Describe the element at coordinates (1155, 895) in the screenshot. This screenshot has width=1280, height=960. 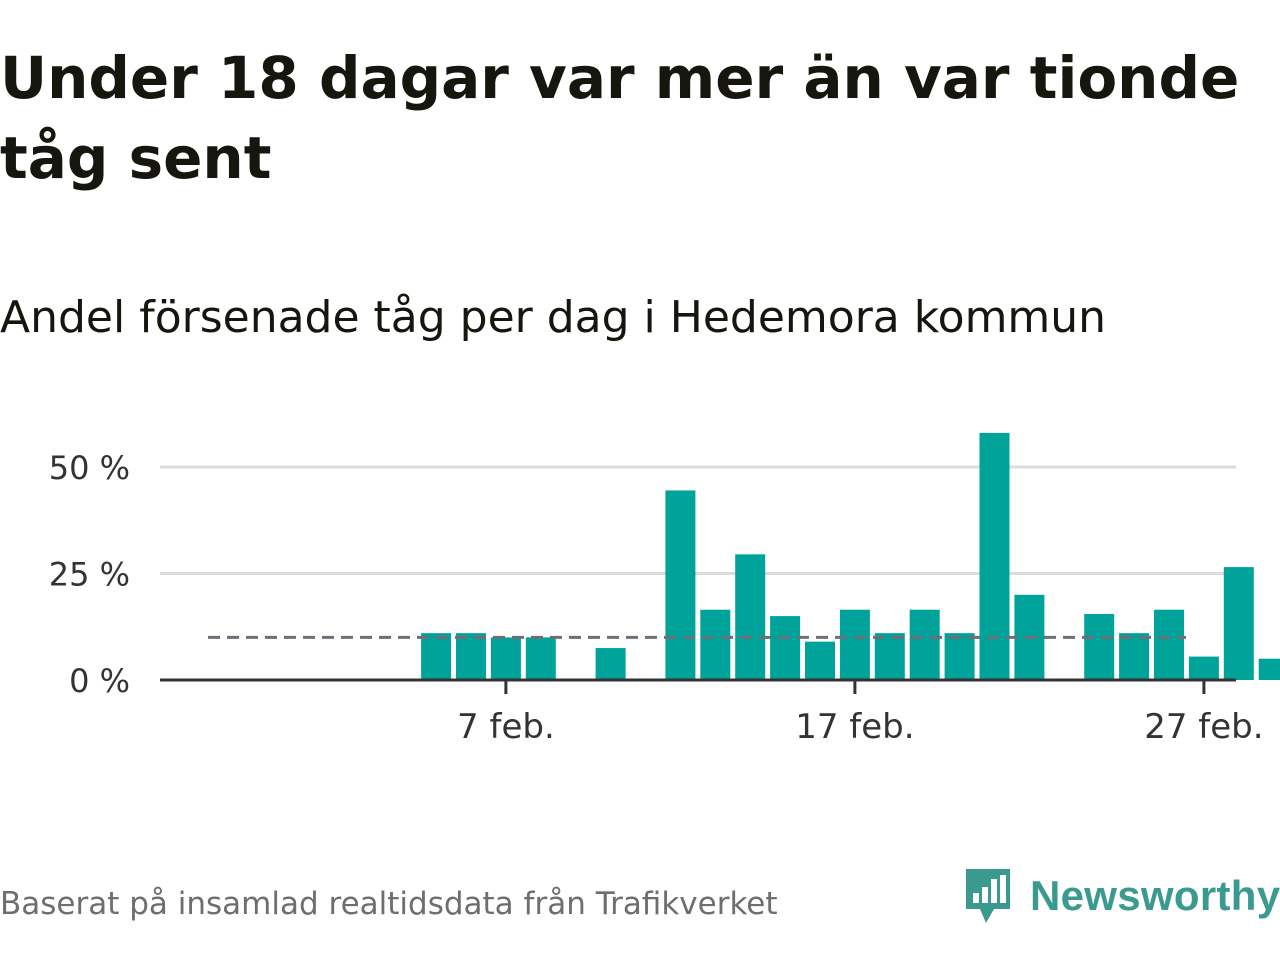
I see `brand-name: Newsworthy` at that location.